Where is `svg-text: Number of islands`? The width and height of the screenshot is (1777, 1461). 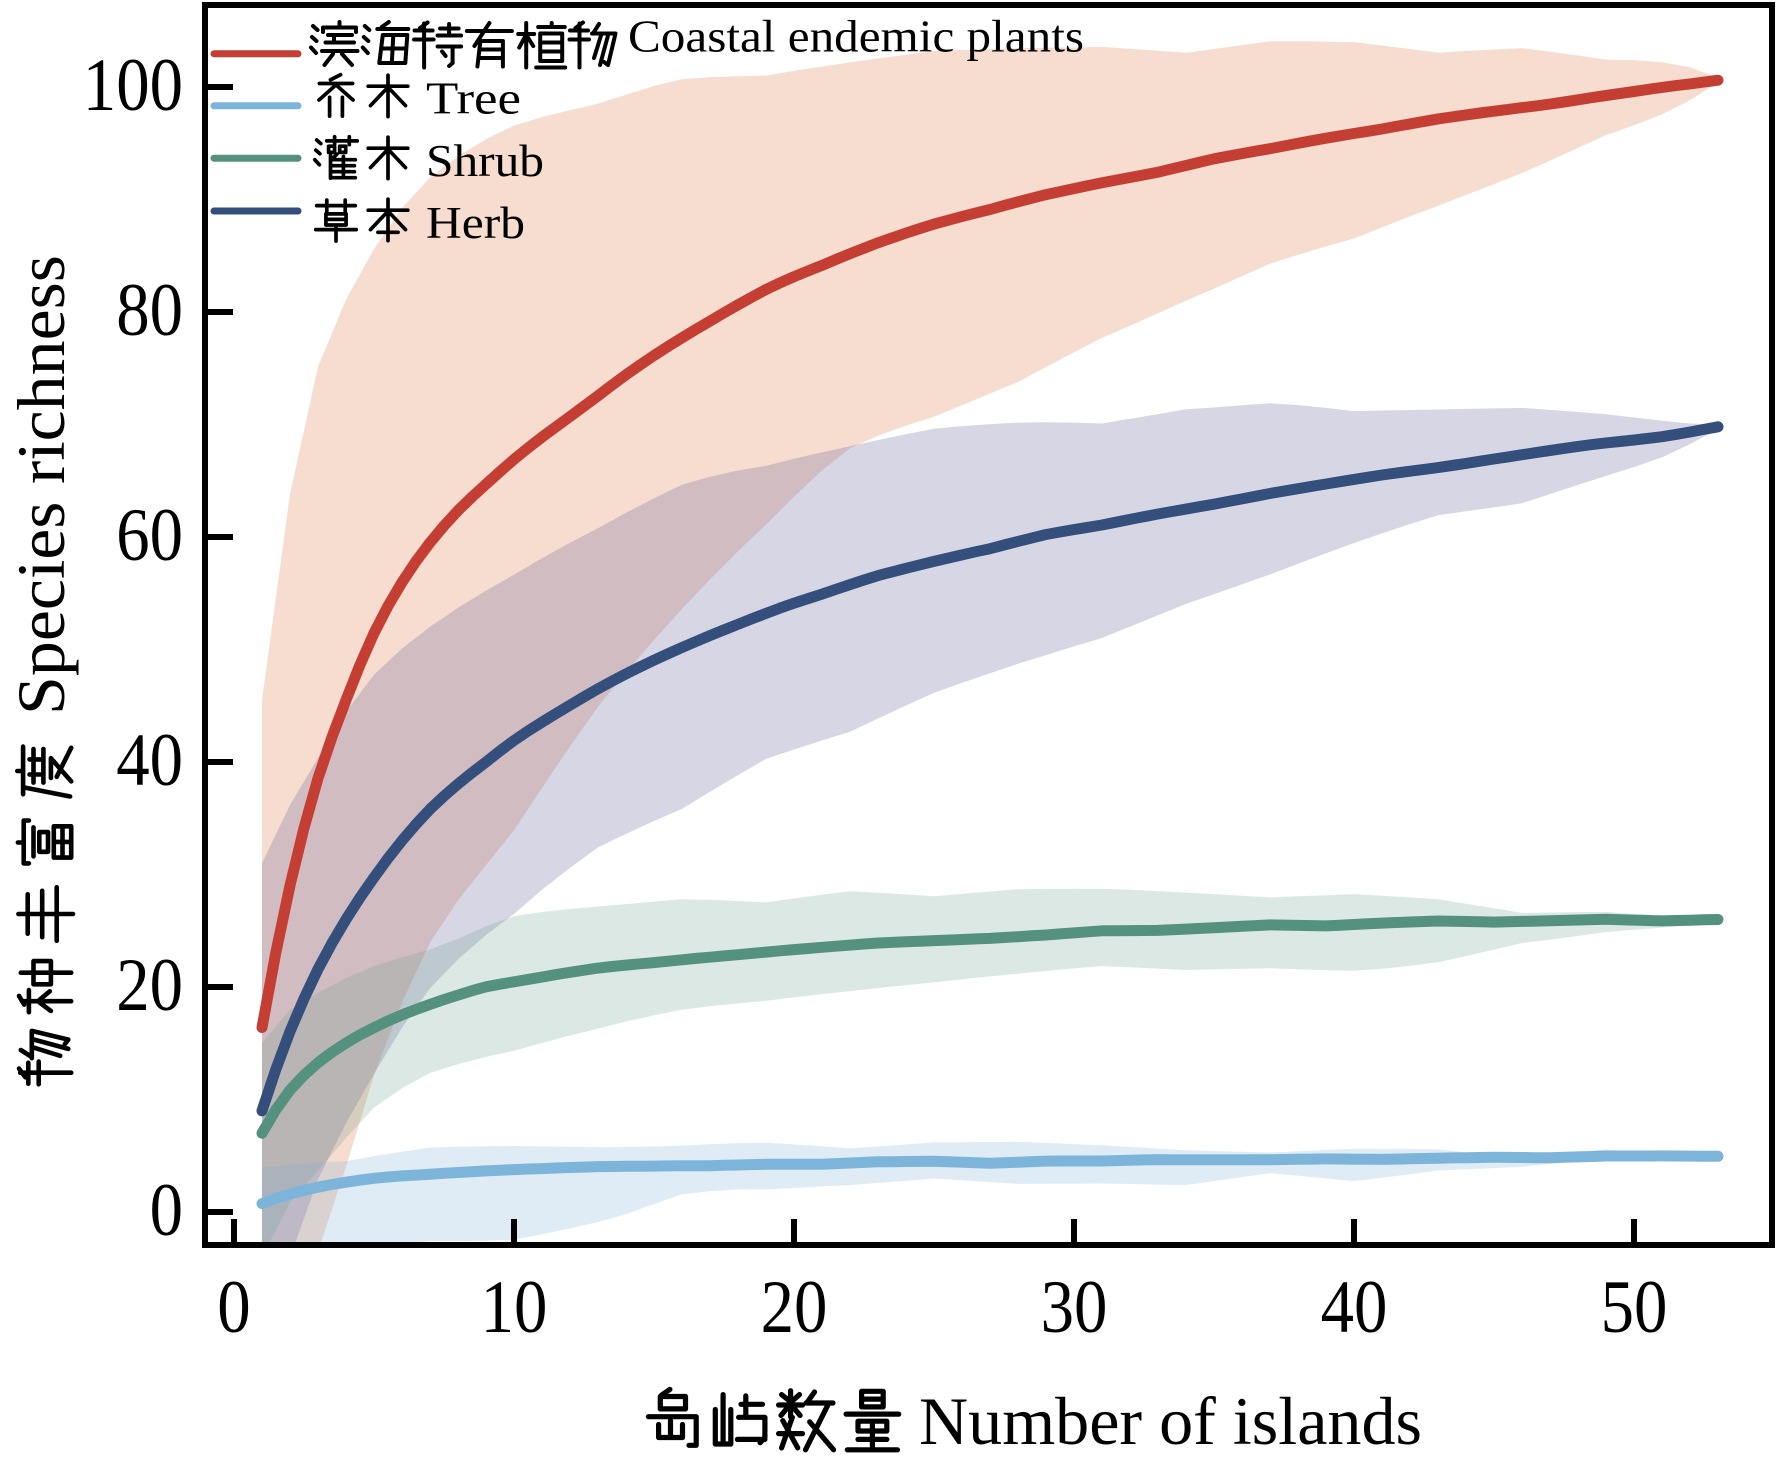 svg-text: Number of islands is located at coordinates (1170, 1419).